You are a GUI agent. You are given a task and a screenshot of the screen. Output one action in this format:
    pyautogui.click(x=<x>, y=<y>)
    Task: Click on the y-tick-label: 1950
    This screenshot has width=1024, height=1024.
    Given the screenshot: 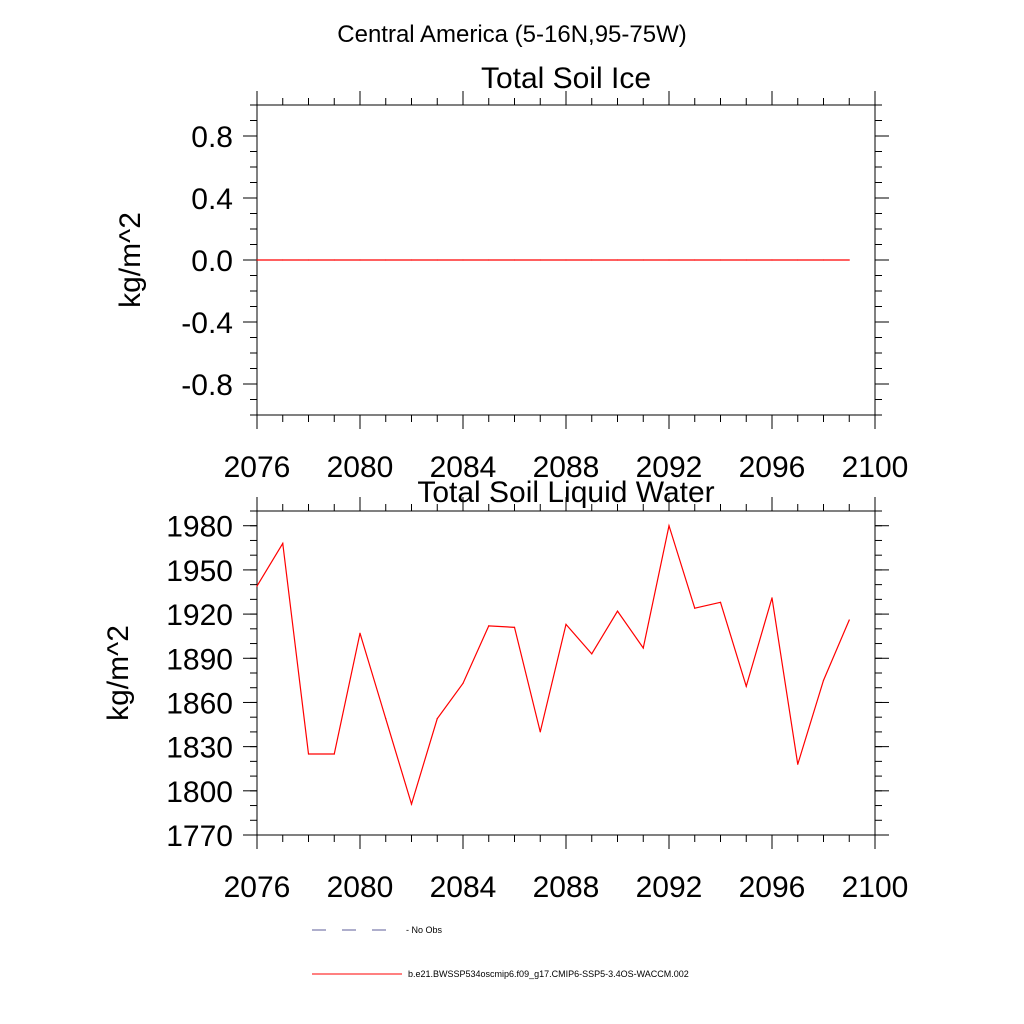 What is the action you would take?
    pyautogui.click(x=199, y=571)
    